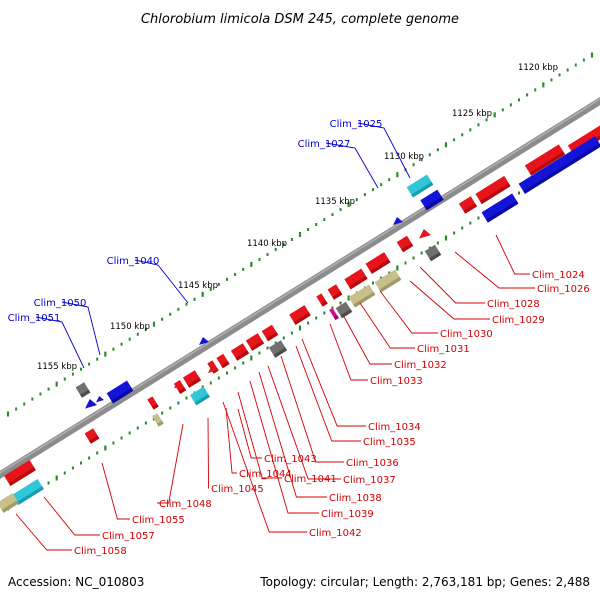  What do you see at coordinates (133, 261) in the screenshot?
I see `gene-label: Clim_1040` at bounding box center [133, 261].